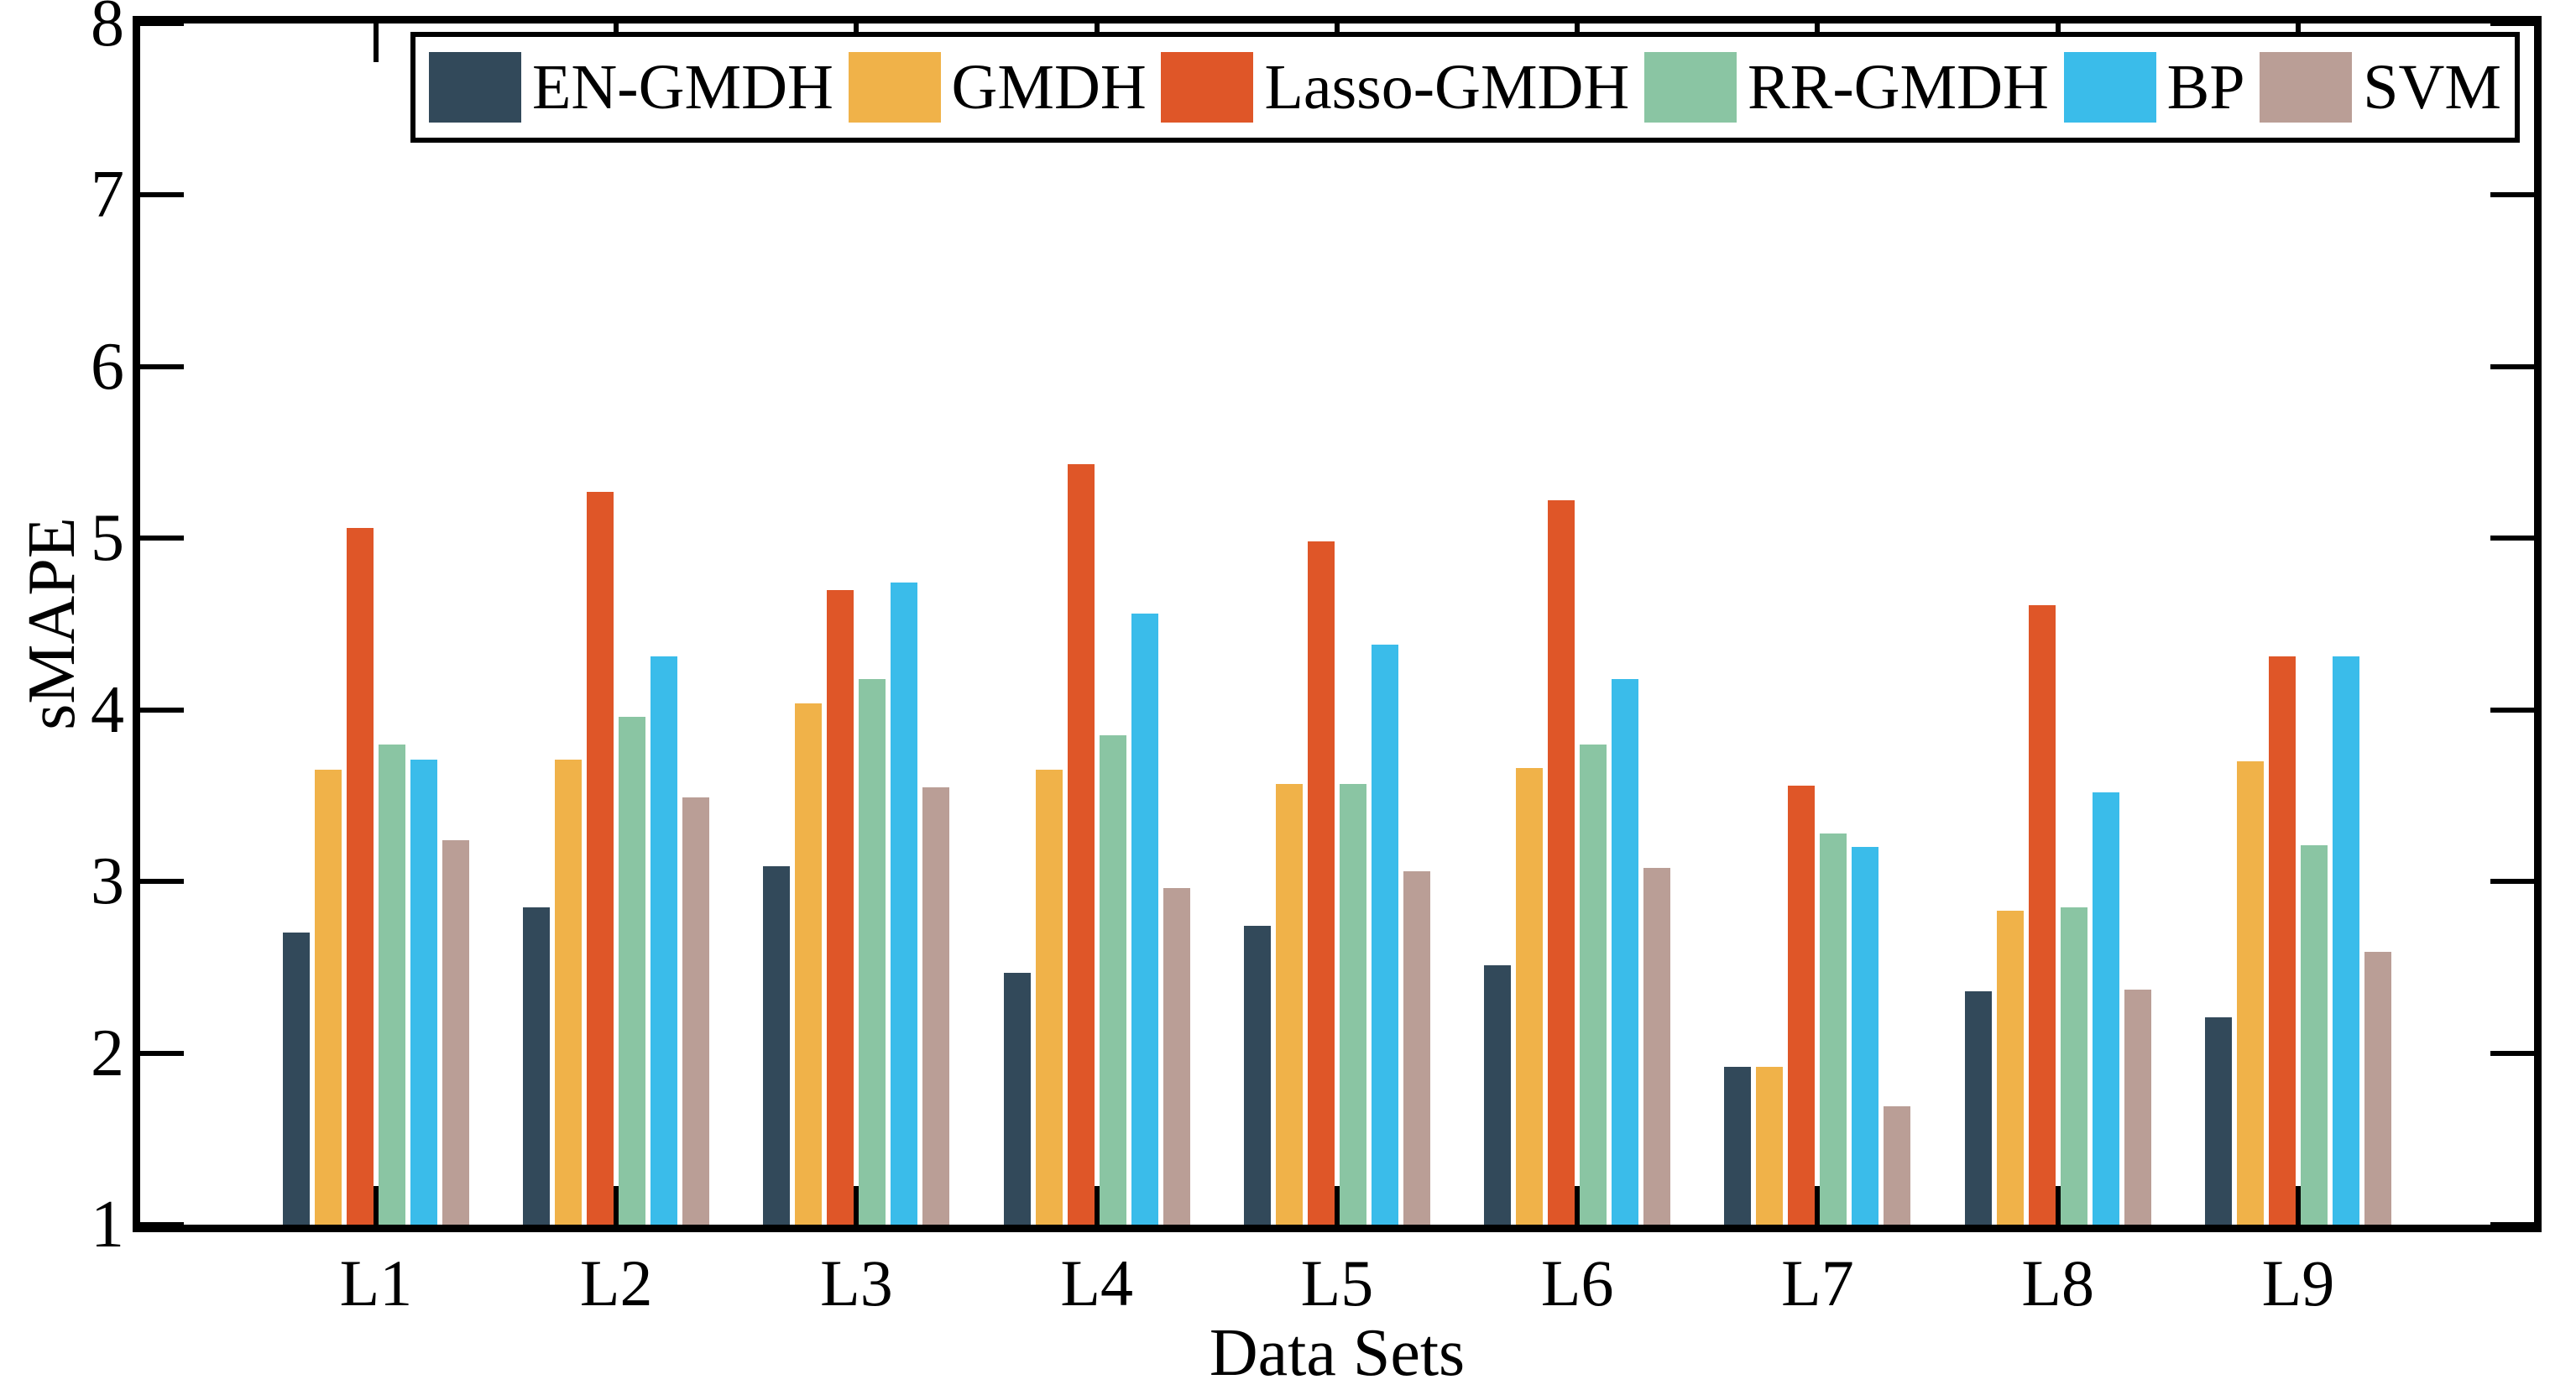  Describe the element at coordinates (1337, 1282) in the screenshot. I see `x-tick-label: L5` at that location.